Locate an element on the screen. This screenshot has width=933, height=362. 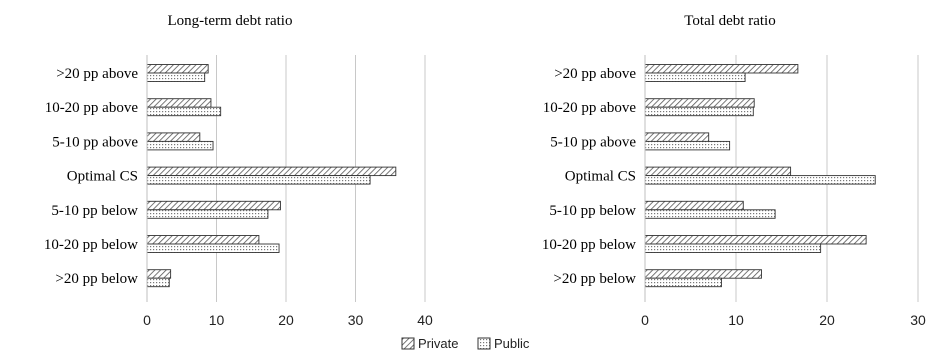
legend-label: Public is located at coordinates (512, 343).